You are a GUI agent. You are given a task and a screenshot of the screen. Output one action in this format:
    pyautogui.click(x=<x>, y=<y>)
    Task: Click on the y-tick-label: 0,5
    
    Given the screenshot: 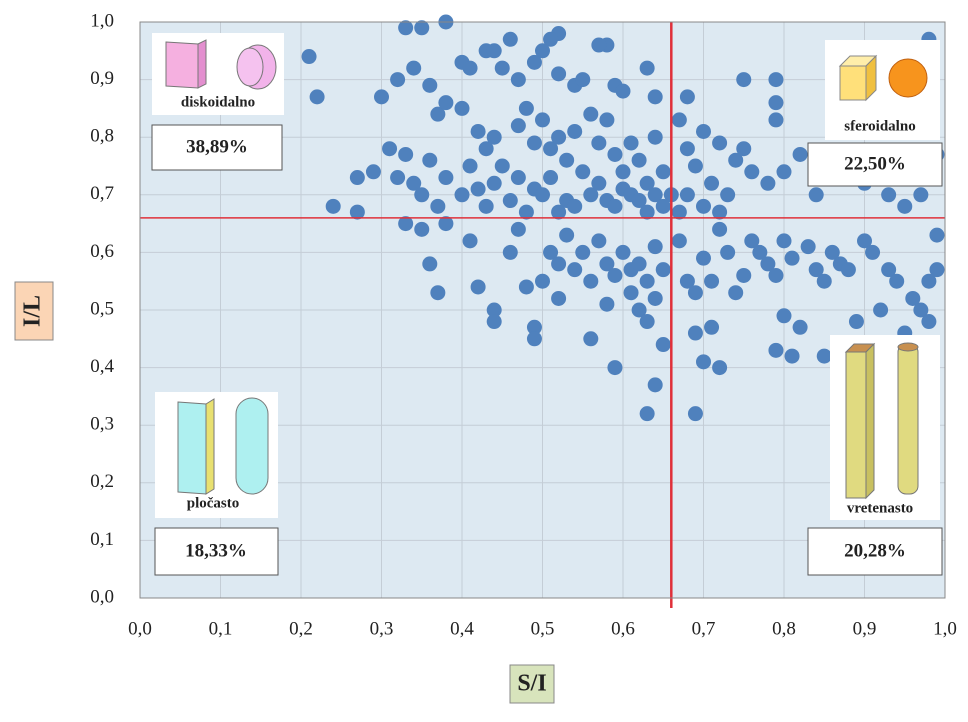 What is the action you would take?
    pyautogui.click(x=102, y=308)
    